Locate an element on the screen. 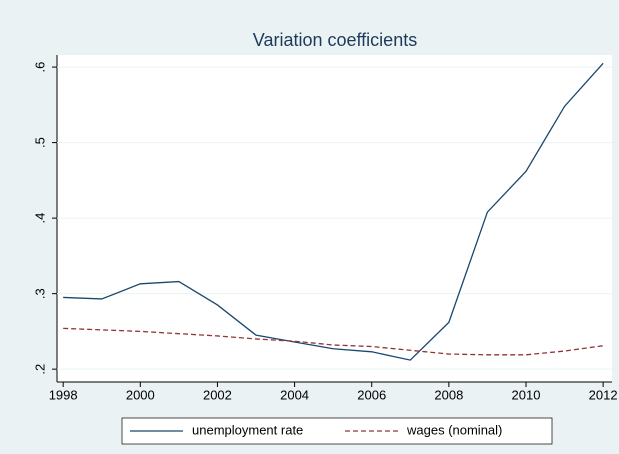 This screenshot has width=619, height=454. x-tick-label: 1998 is located at coordinates (63, 394).